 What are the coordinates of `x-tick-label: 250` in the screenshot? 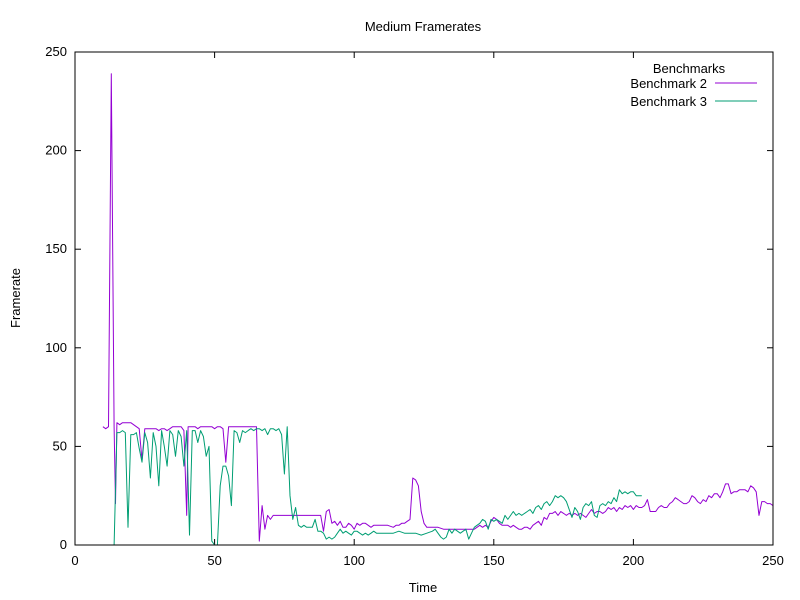 It's located at (773, 560).